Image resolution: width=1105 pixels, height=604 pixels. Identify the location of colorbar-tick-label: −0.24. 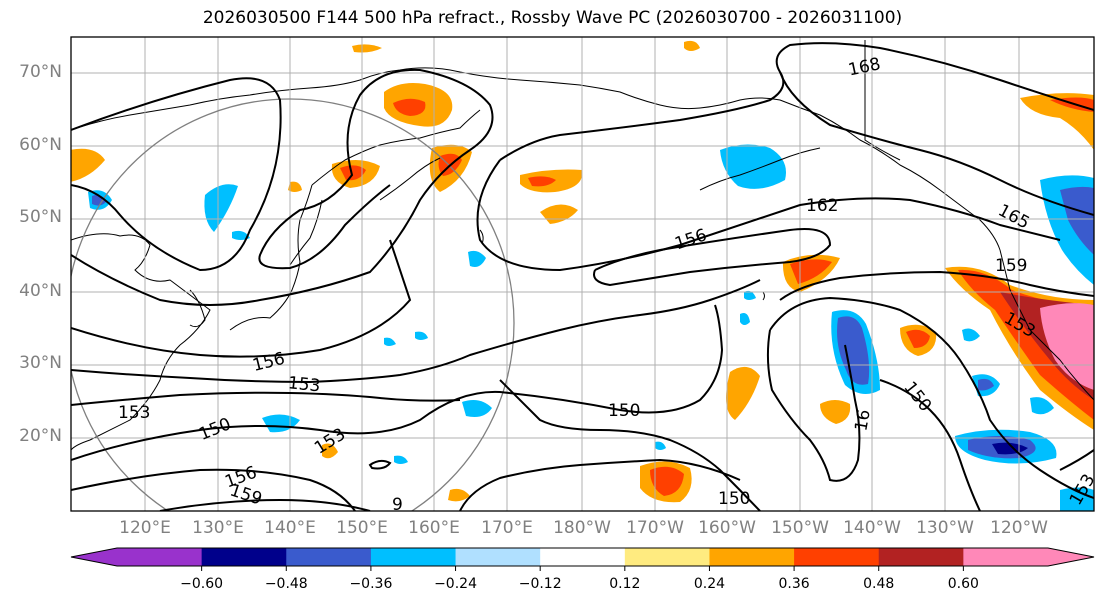
(455, 584).